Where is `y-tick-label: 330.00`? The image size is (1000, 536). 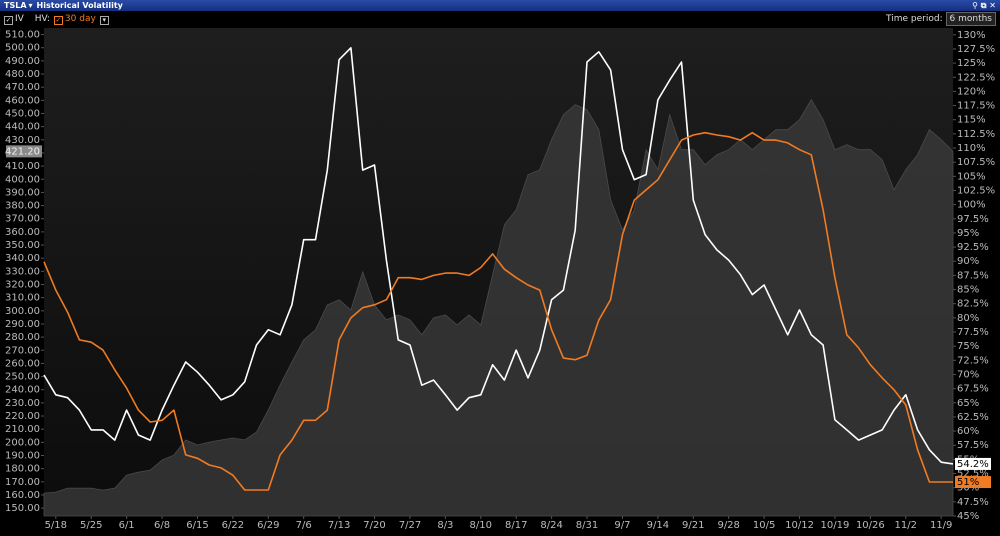
y-tick-label: 330.00 is located at coordinates (22, 271).